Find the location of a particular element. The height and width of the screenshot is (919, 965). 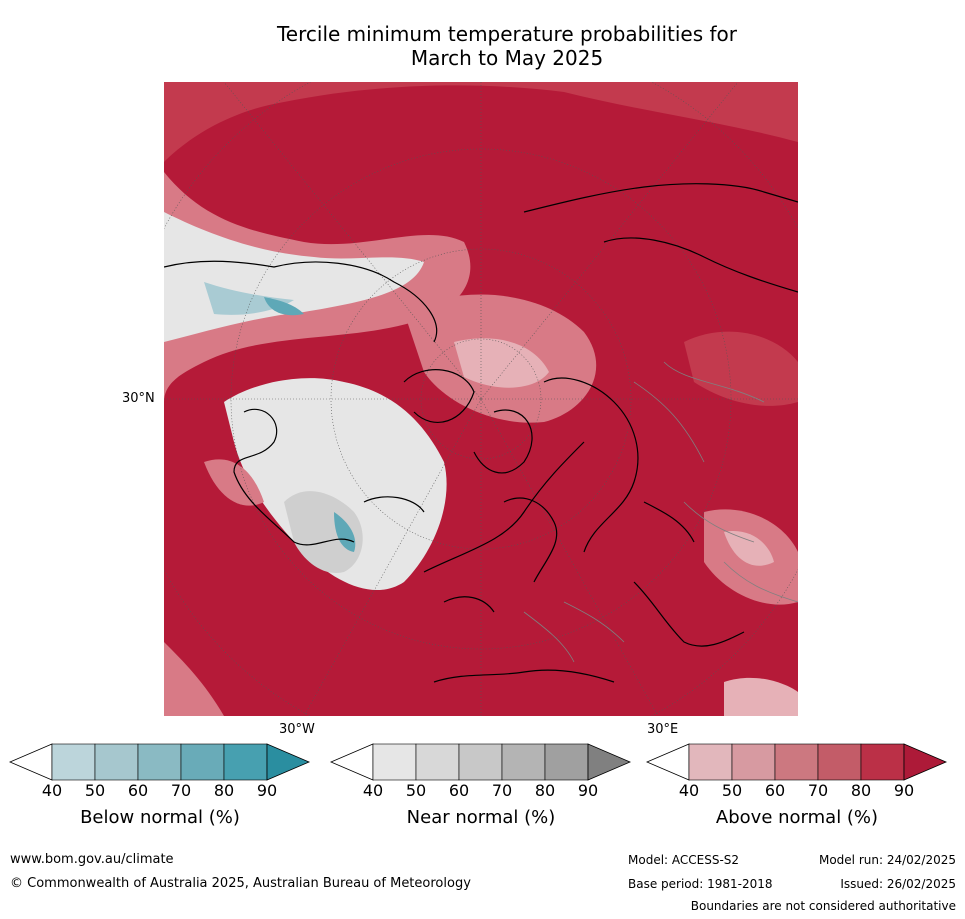

colorbar-above-tick-label: 70 is located at coordinates (818, 790).